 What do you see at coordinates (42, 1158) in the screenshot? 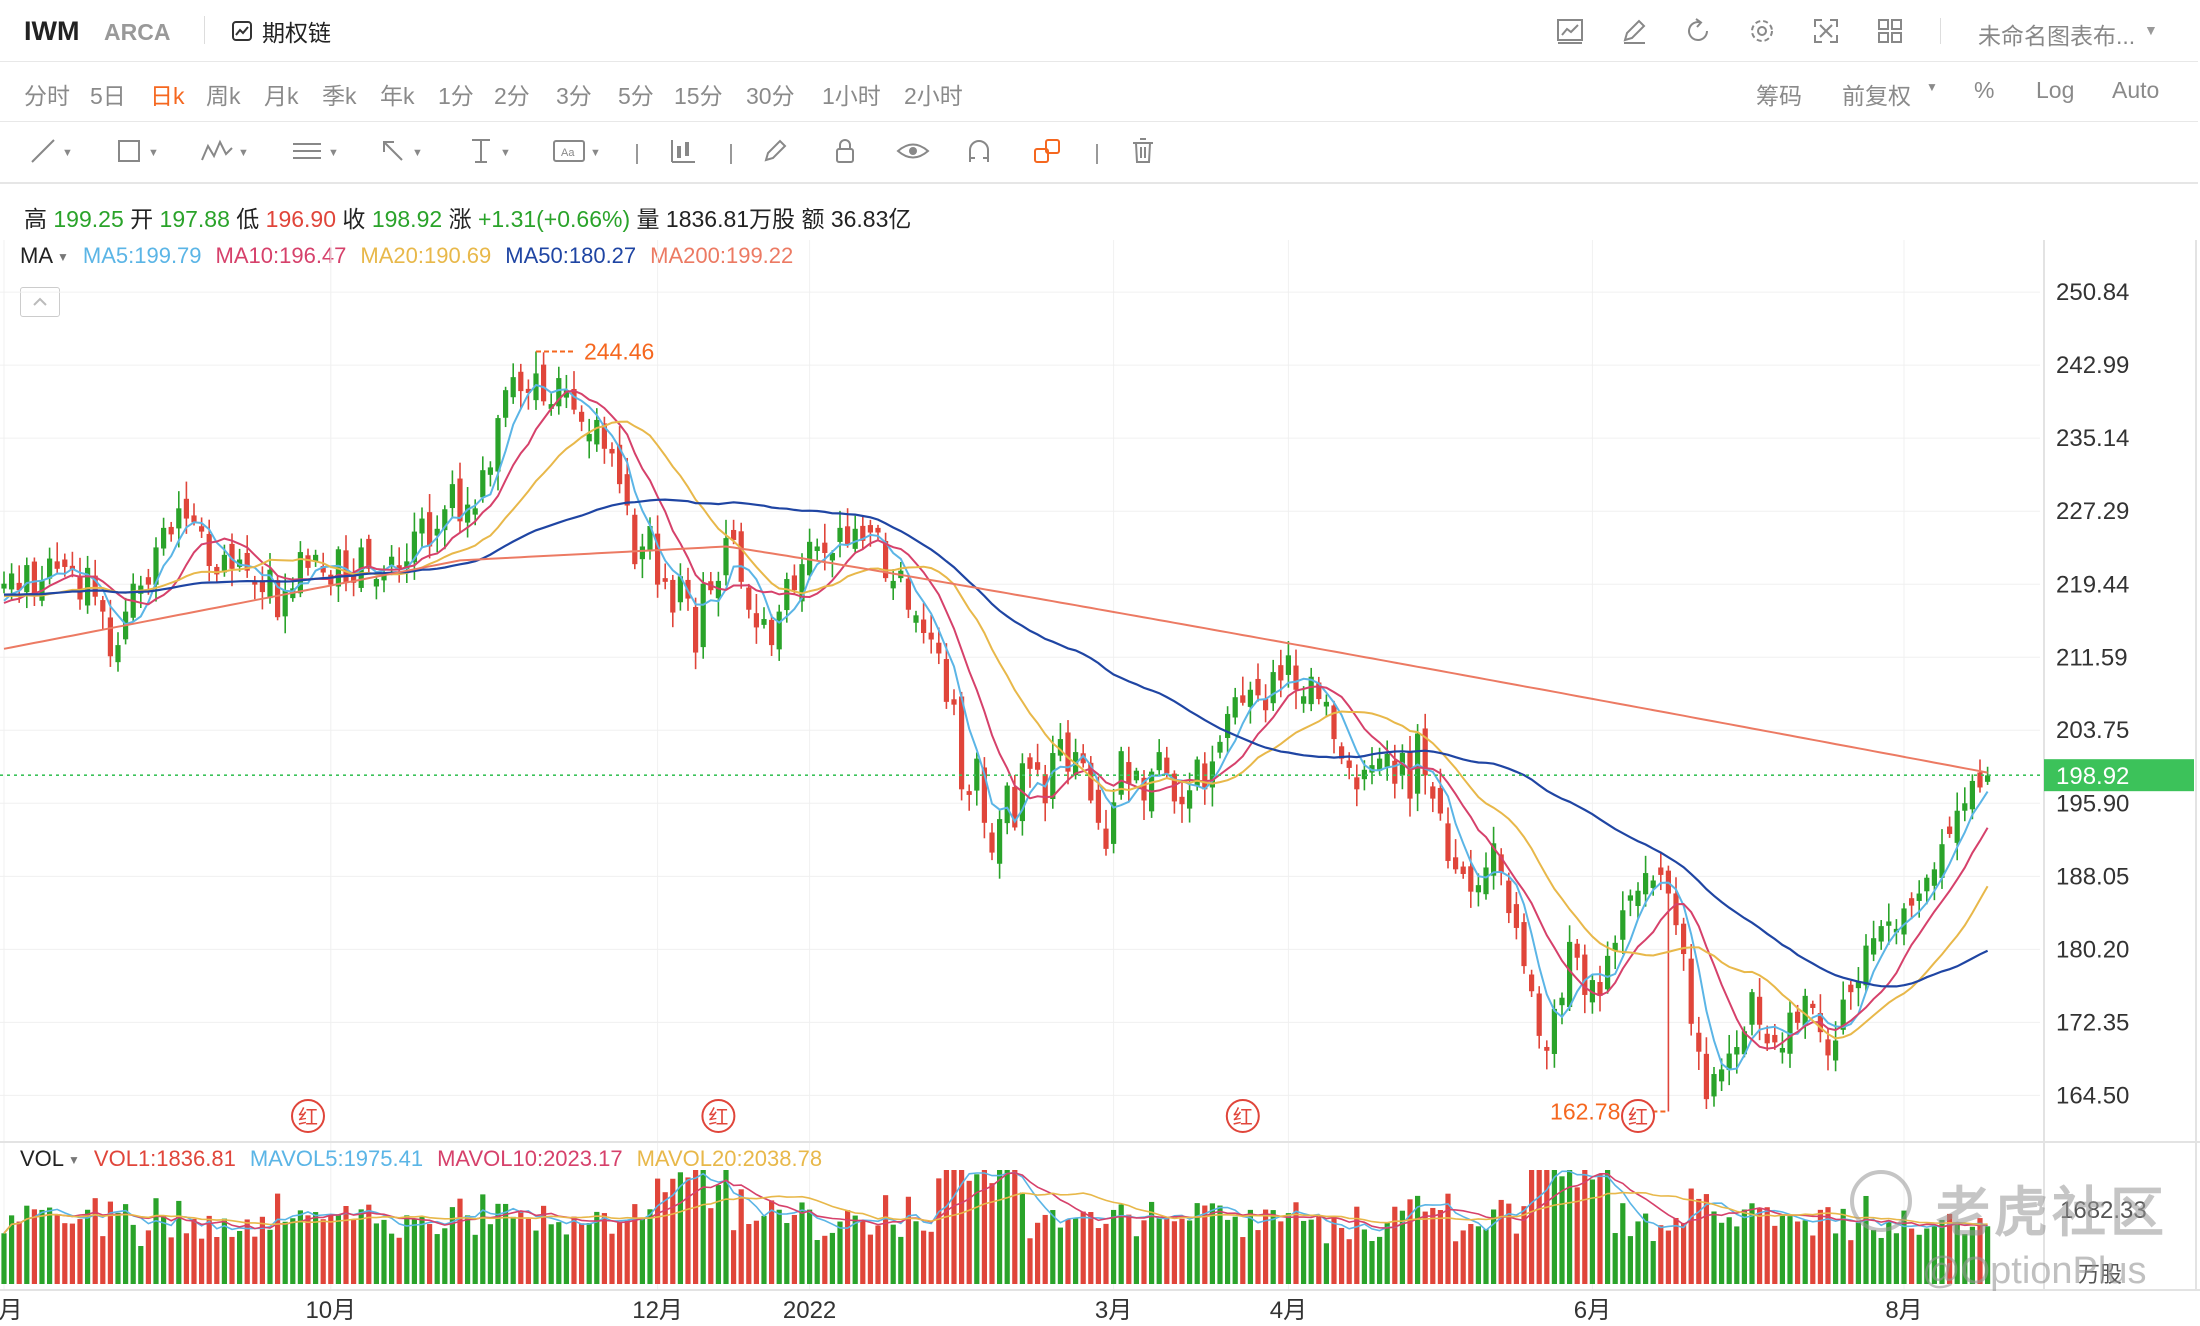
I see `vol-label: VOL` at bounding box center [42, 1158].